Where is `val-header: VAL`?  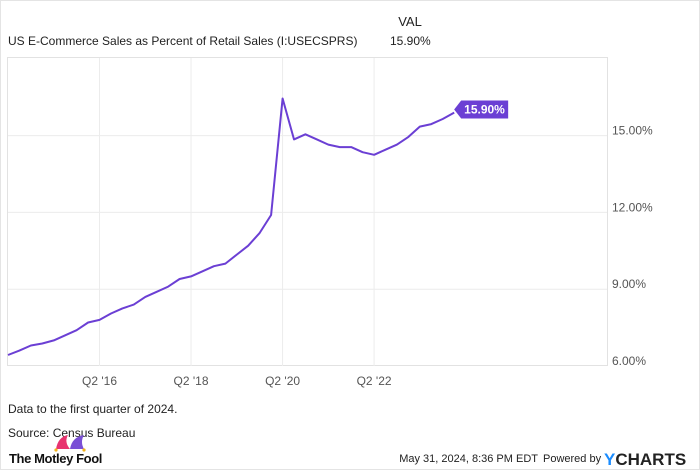 val-header: VAL is located at coordinates (410, 21).